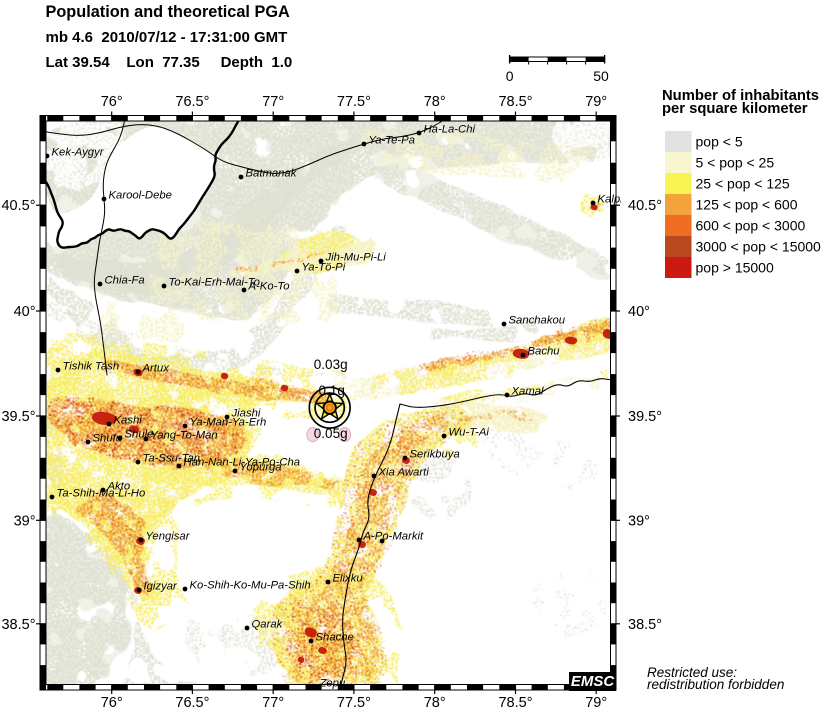  What do you see at coordinates (735, 268) in the screenshot?
I see `svg-text: pop > 15000` at bounding box center [735, 268].